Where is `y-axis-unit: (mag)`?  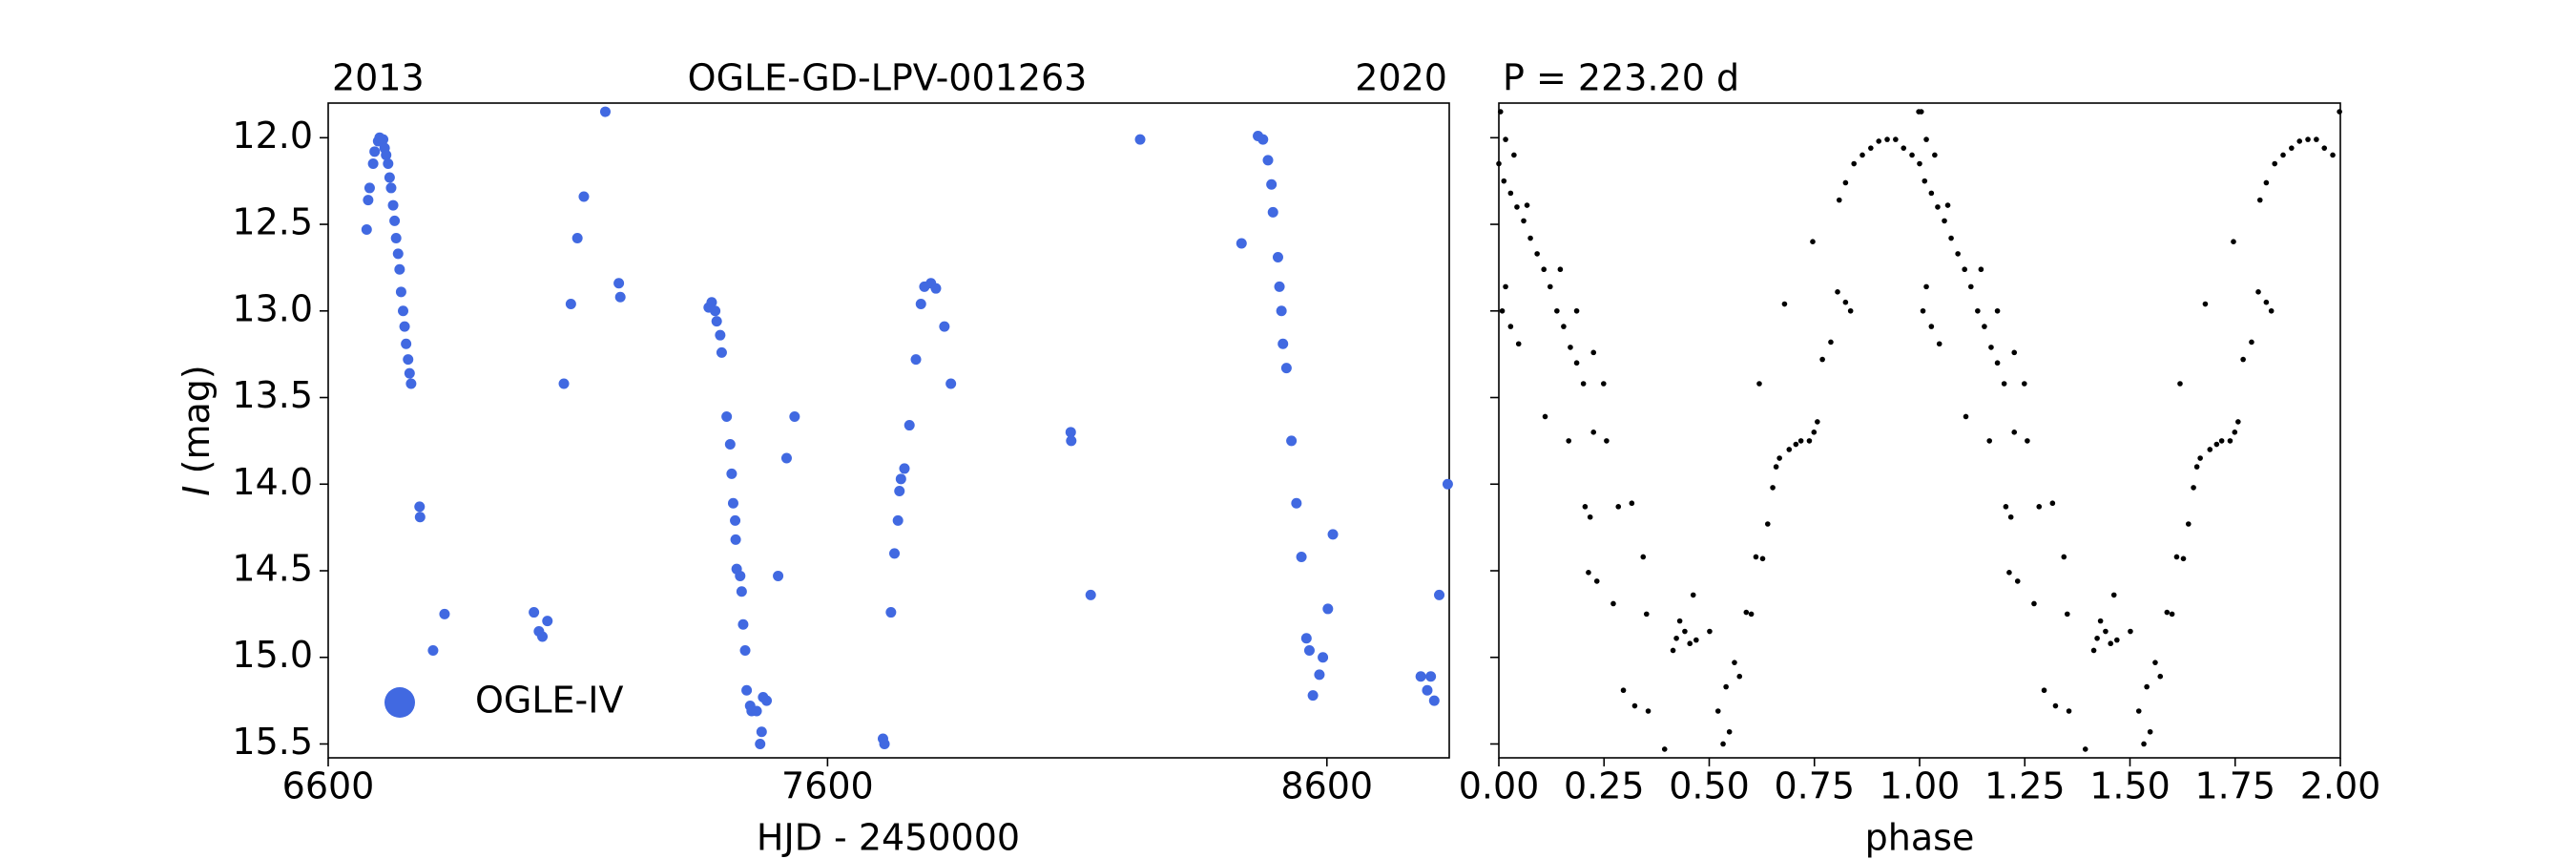
y-axis-unit: (mag) is located at coordinates (197, 419).